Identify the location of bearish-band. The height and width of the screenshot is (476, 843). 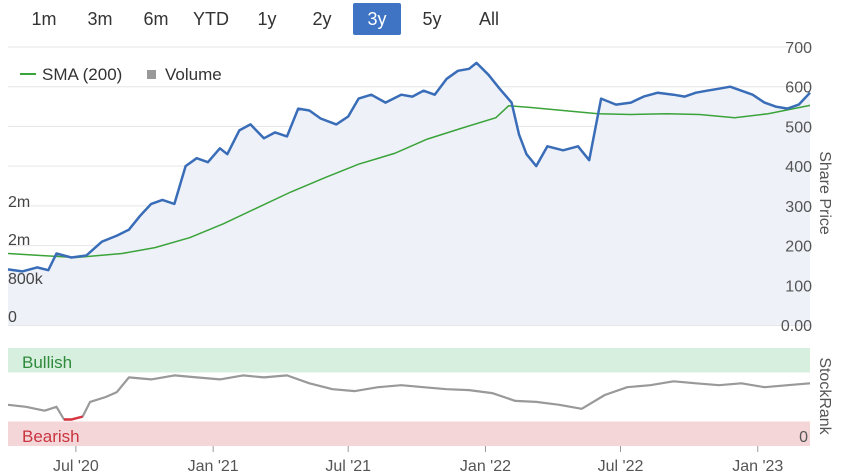
(409, 433).